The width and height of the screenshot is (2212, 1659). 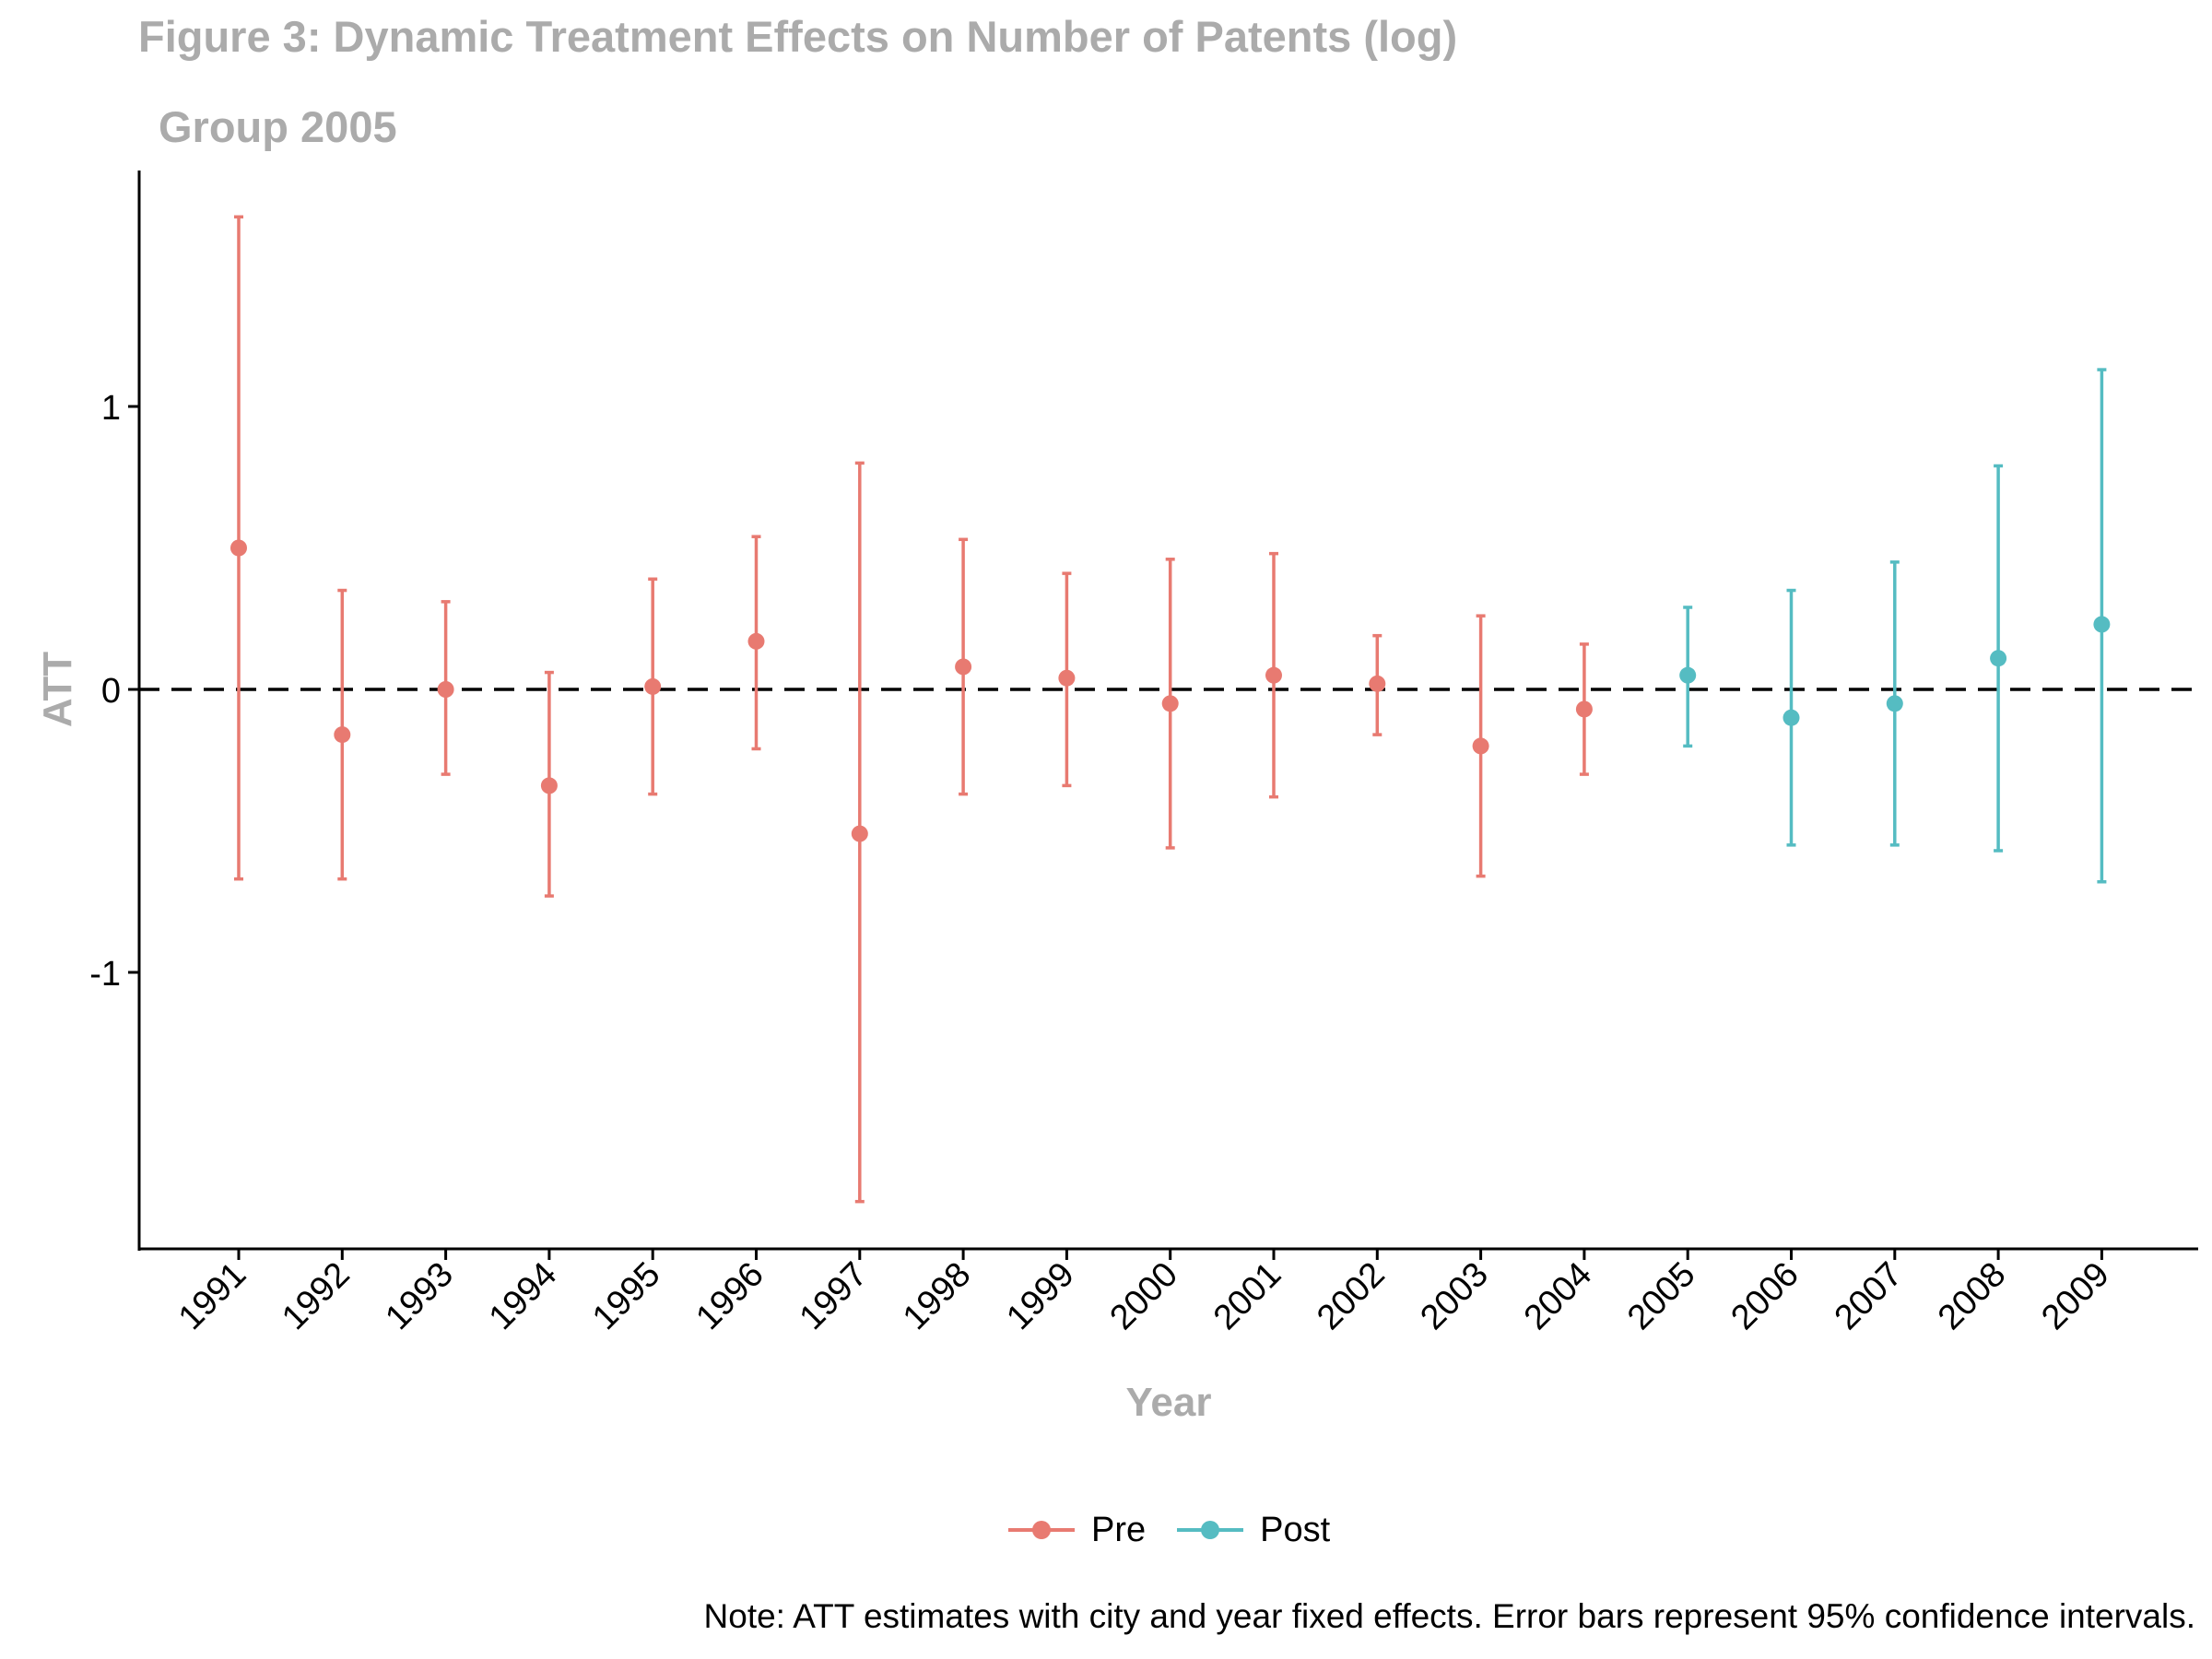 I want to click on x-tick-label: 2008, so click(x=1972, y=1296).